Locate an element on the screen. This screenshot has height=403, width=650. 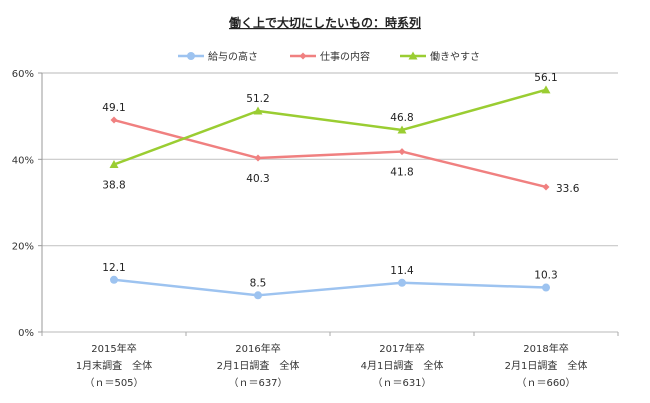
data-label: 51.2 is located at coordinates (257, 99).